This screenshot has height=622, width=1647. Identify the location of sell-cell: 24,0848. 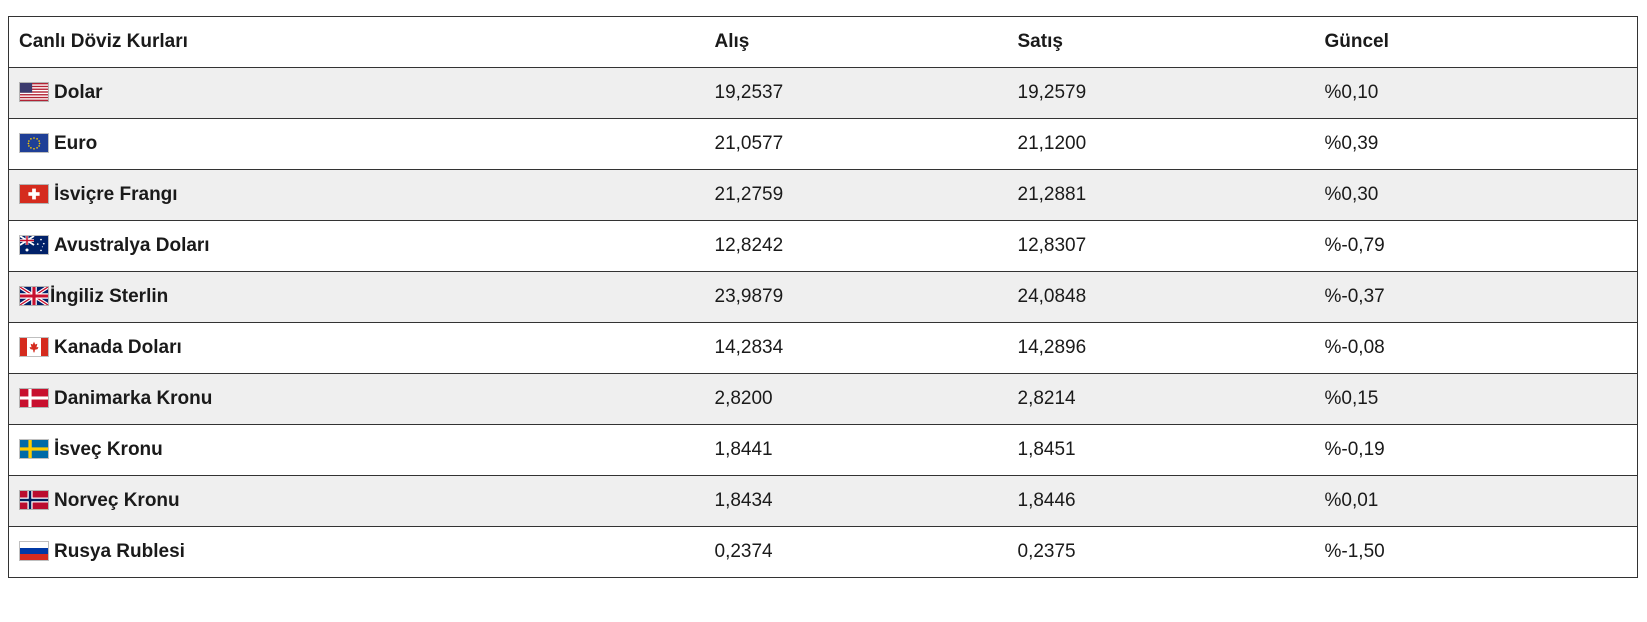
(1161, 297).